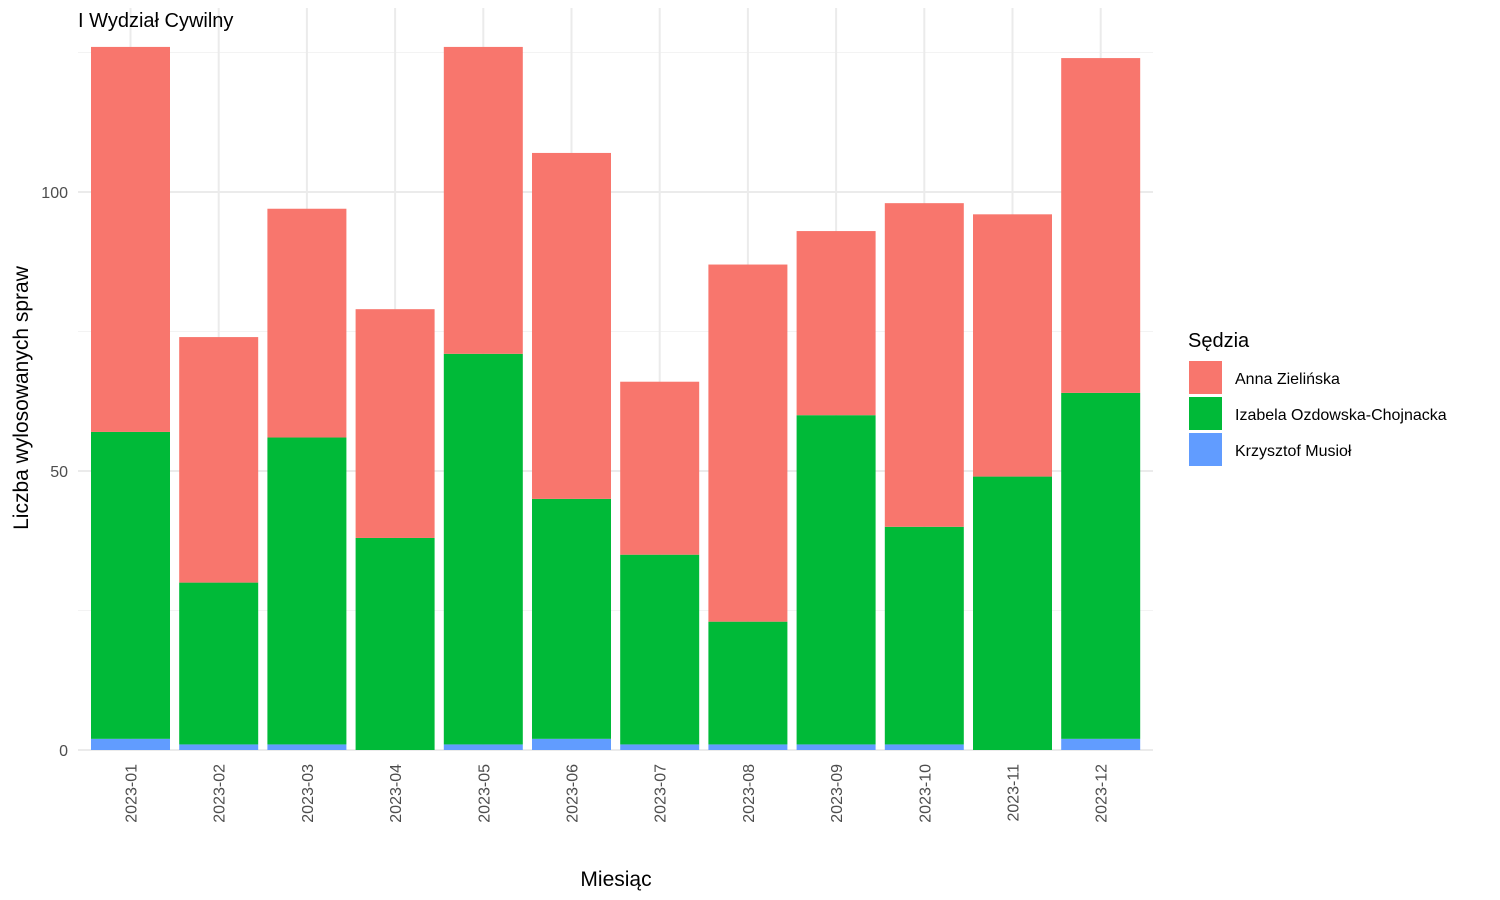 The width and height of the screenshot is (1500, 900). Describe the element at coordinates (308, 793) in the screenshot. I see `x-tick-label: 2023-03` at that location.